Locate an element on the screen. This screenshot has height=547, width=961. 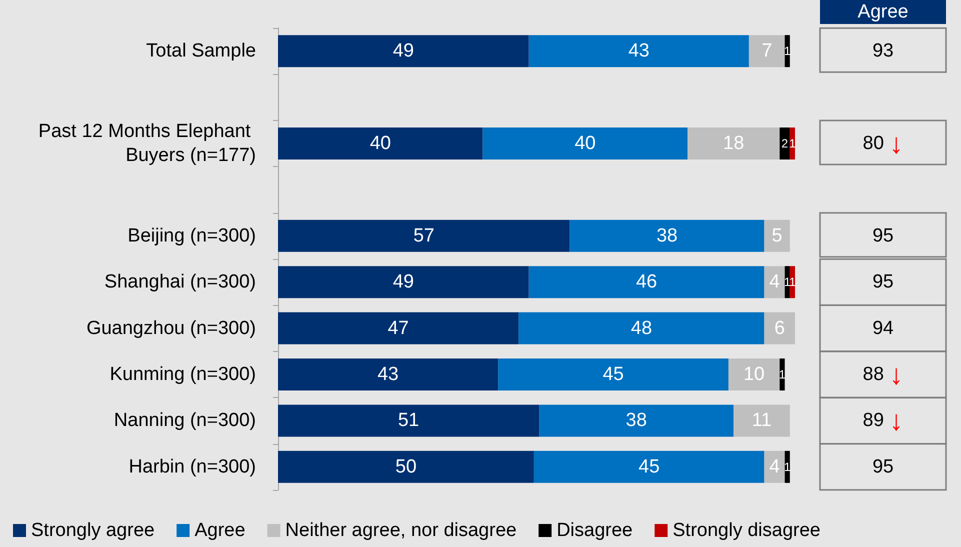
data-label: 10 is located at coordinates (754, 374).